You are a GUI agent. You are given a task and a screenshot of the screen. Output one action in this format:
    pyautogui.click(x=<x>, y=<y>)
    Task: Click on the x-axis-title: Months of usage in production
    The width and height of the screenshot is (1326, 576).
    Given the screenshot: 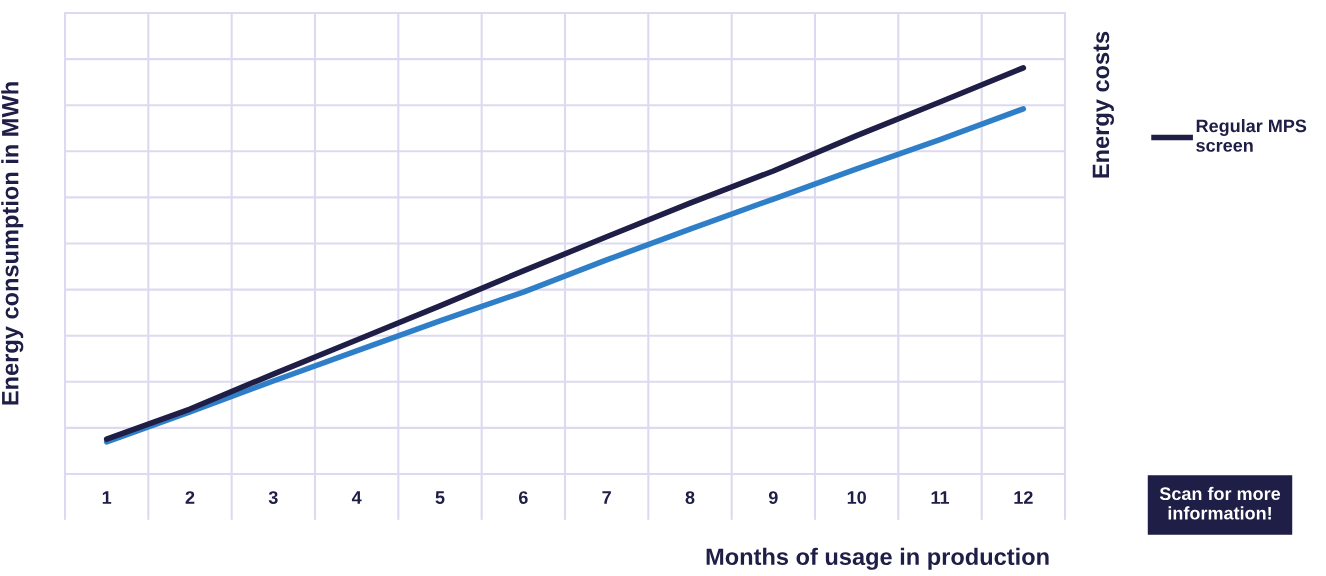 What is the action you would take?
    pyautogui.click(x=877, y=558)
    